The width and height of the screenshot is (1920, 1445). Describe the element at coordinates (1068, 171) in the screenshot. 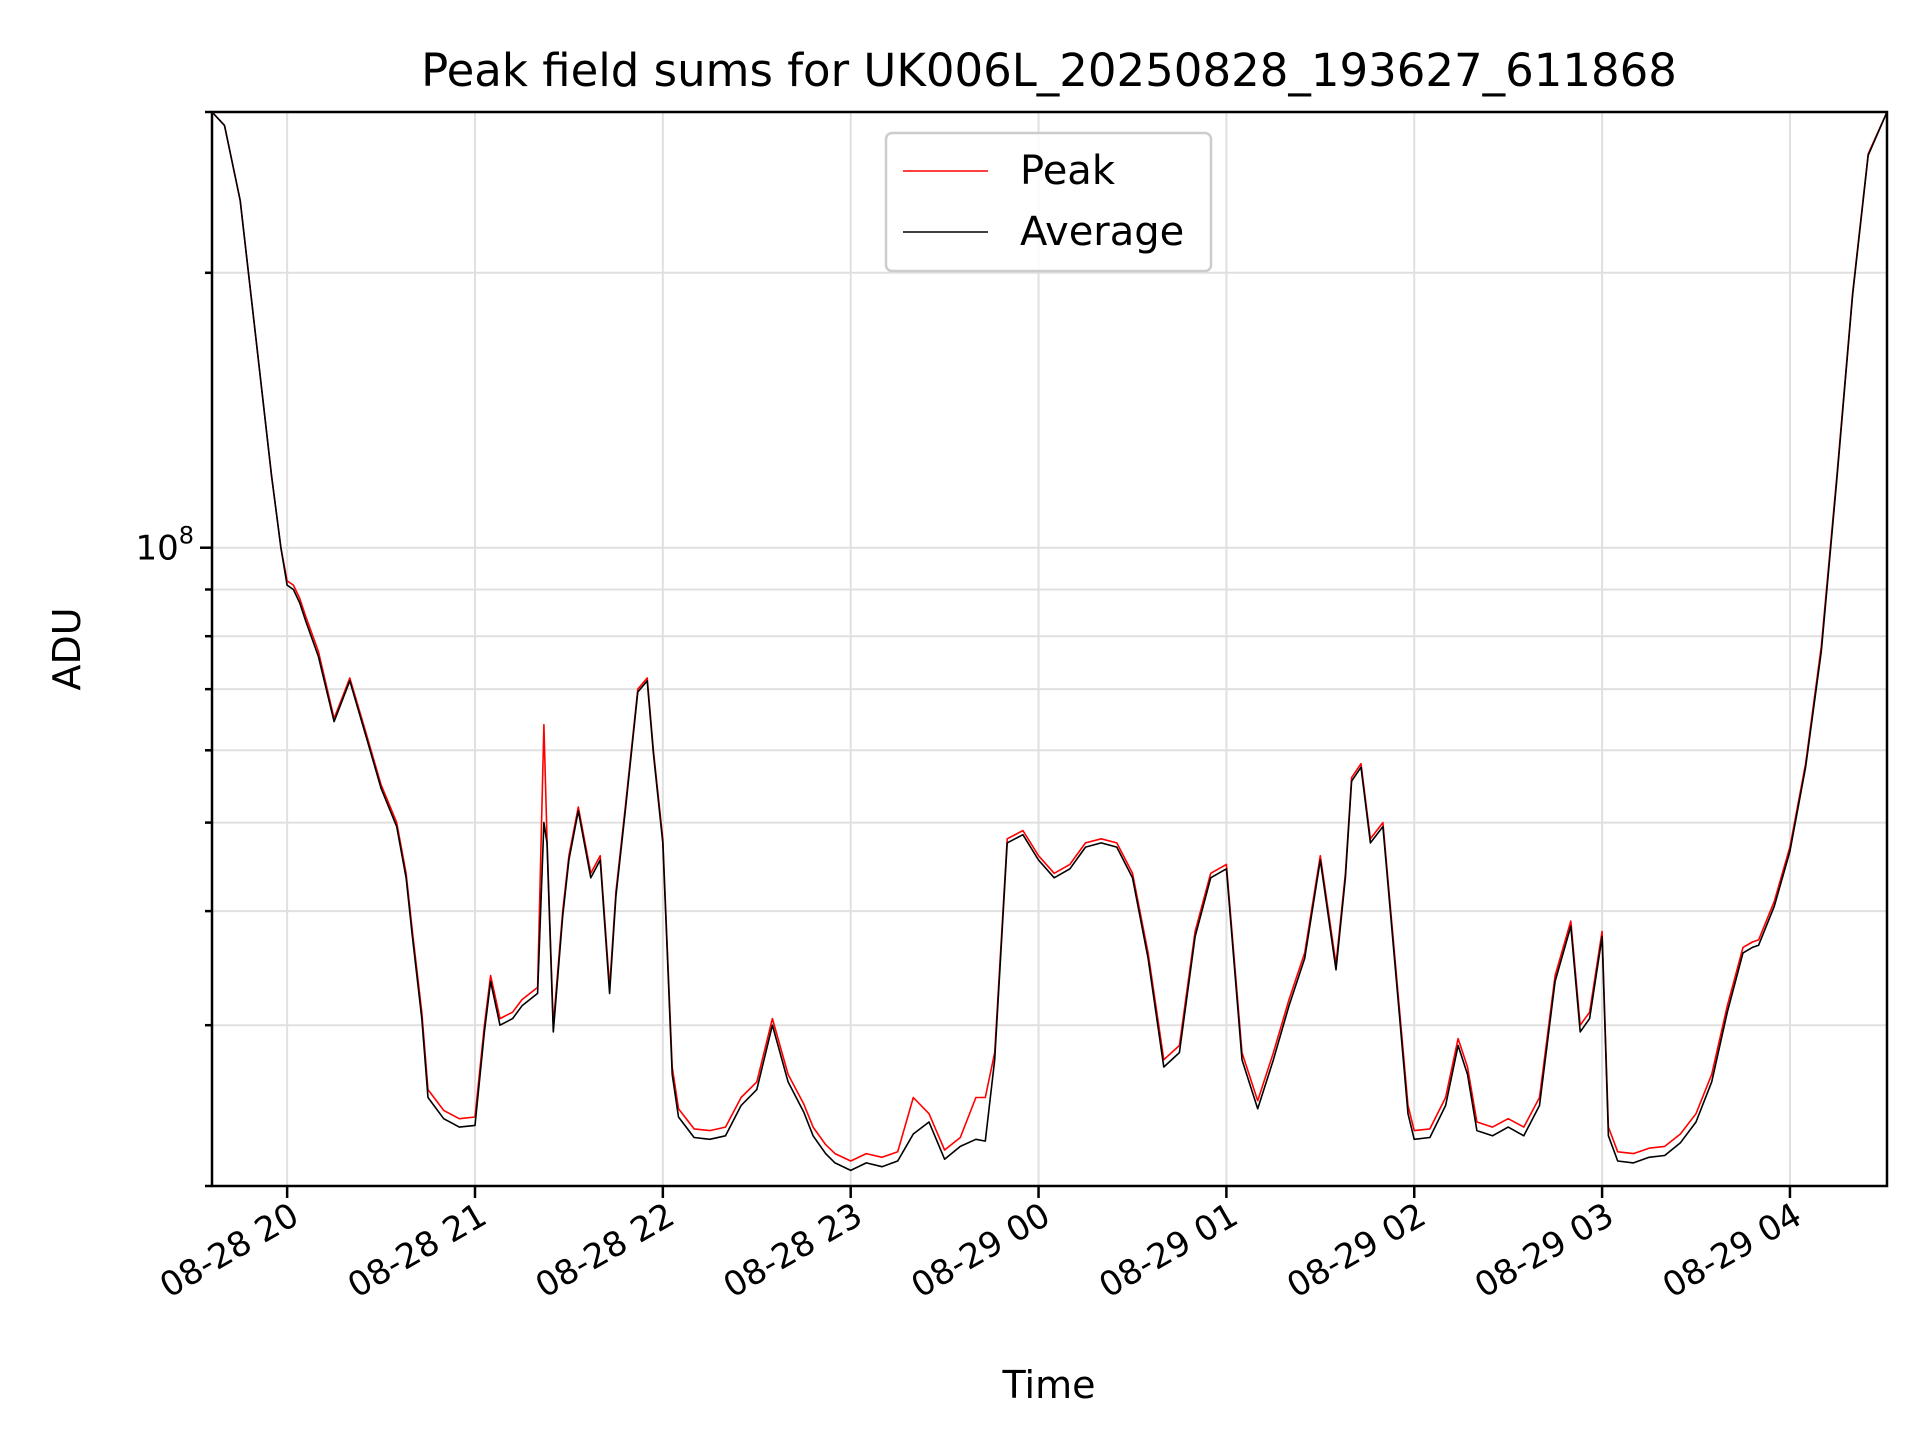

I see `legend-label-peak: Peak` at that location.